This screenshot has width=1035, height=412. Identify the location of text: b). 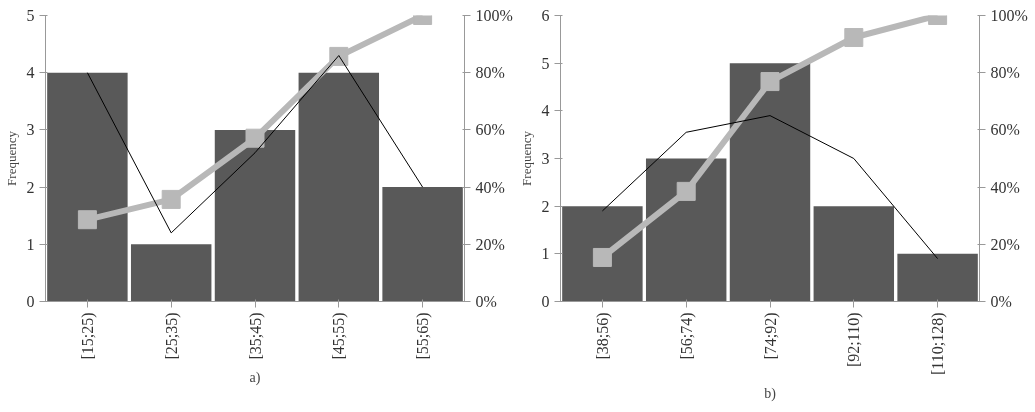
(770, 393).